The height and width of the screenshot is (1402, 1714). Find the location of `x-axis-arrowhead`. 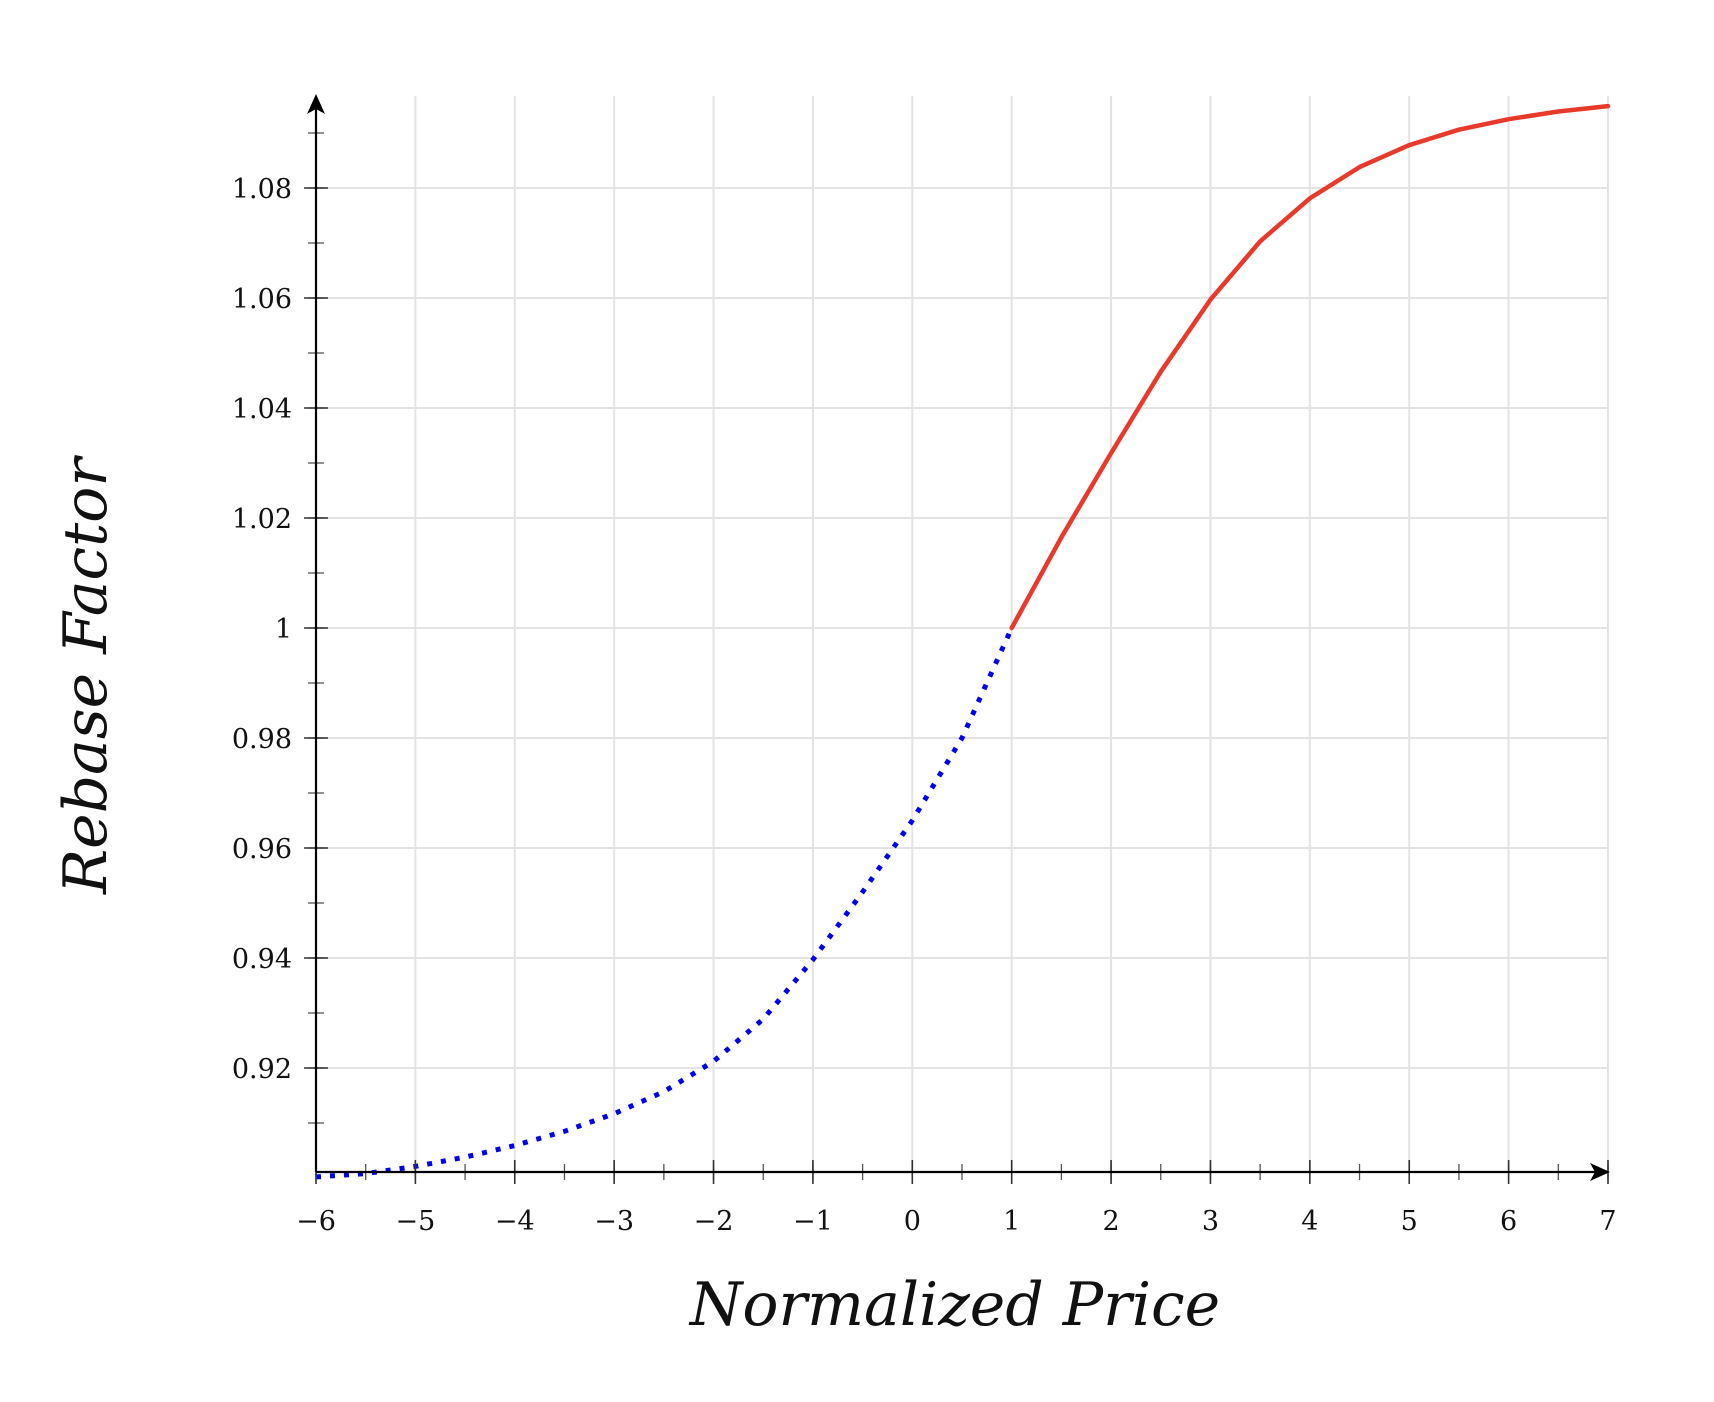

x-axis-arrowhead is located at coordinates (1600, 1172).